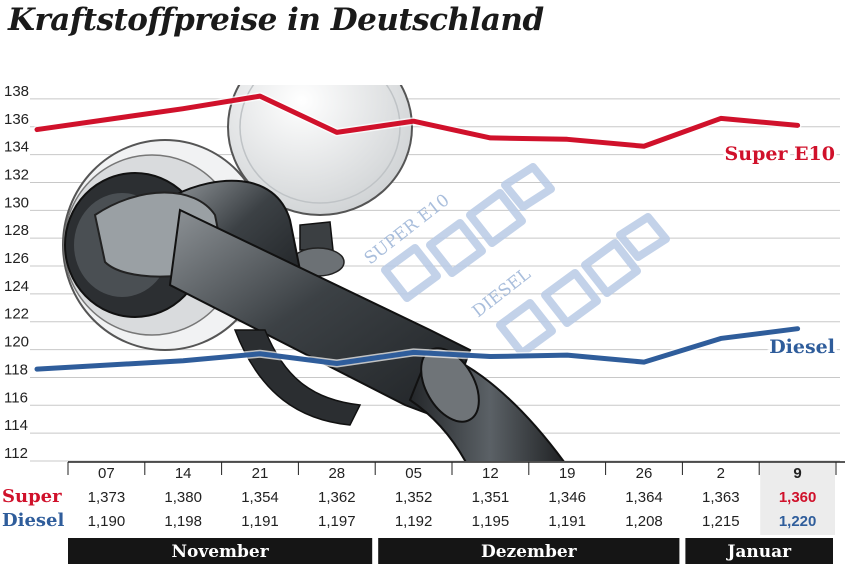  I want to click on table-value: 1,380, so click(183, 497).